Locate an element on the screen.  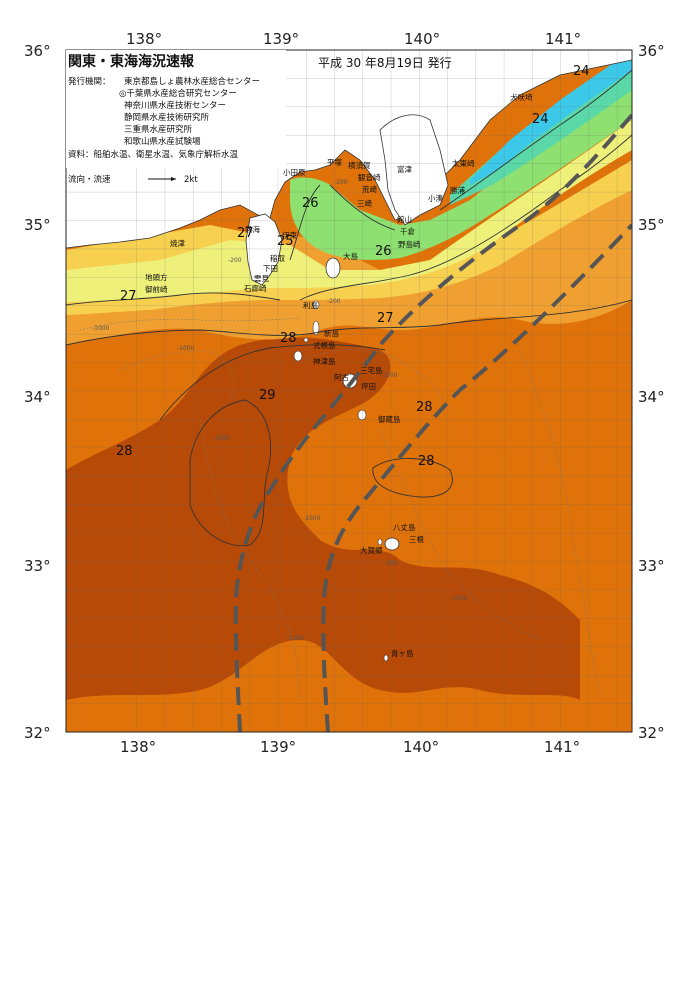
place-label: 神津島 is located at coordinates (324, 361).